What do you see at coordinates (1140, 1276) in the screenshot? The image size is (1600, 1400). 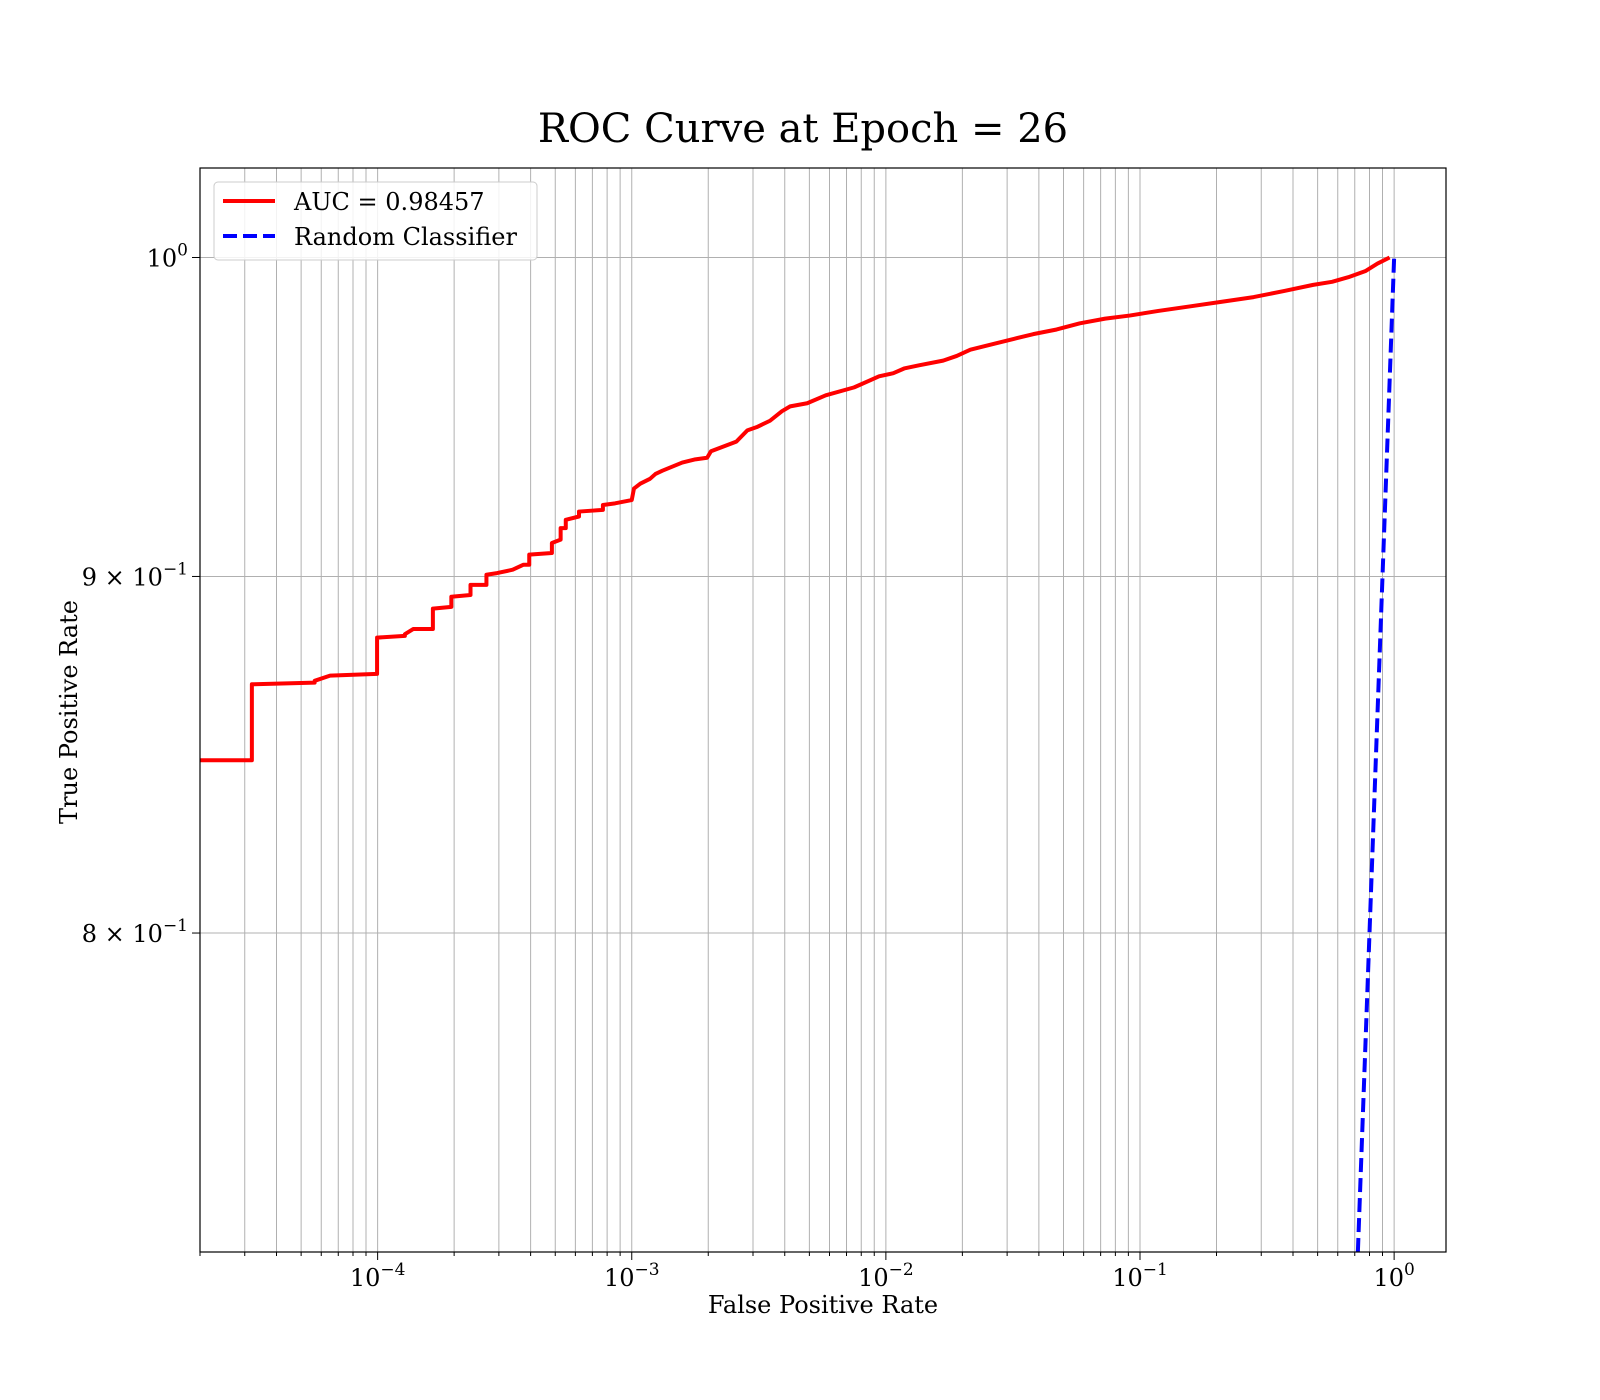 I see `x-tick-label: 10⁻¹` at bounding box center [1140, 1276].